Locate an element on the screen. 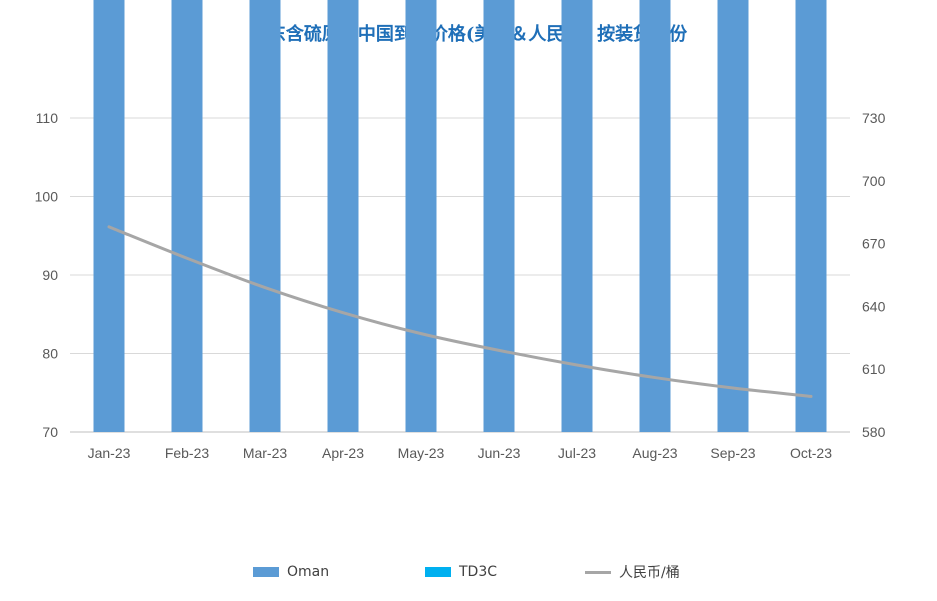 The height and width of the screenshot is (601, 937). legend-item: TD3C is located at coordinates (461, 572).